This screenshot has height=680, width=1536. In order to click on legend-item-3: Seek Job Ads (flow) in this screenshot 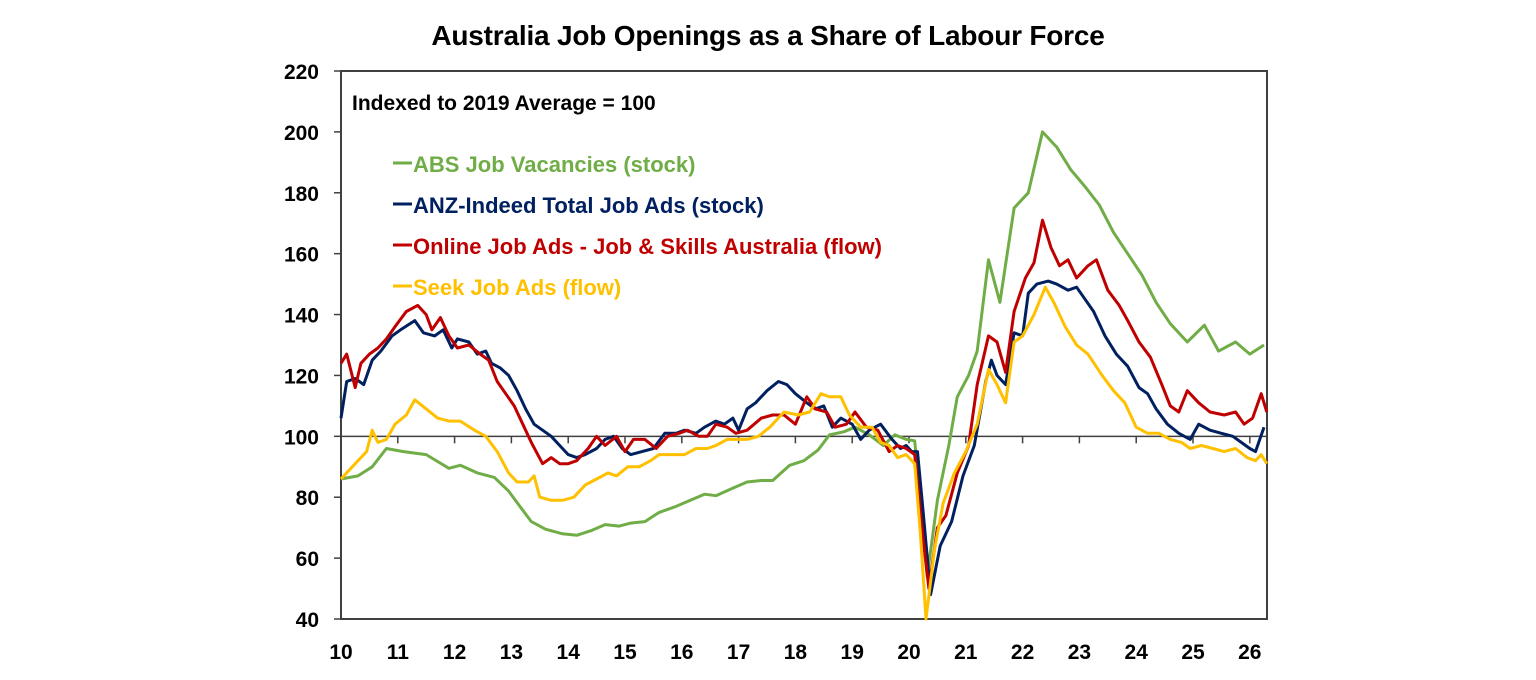, I will do `click(507, 287)`.